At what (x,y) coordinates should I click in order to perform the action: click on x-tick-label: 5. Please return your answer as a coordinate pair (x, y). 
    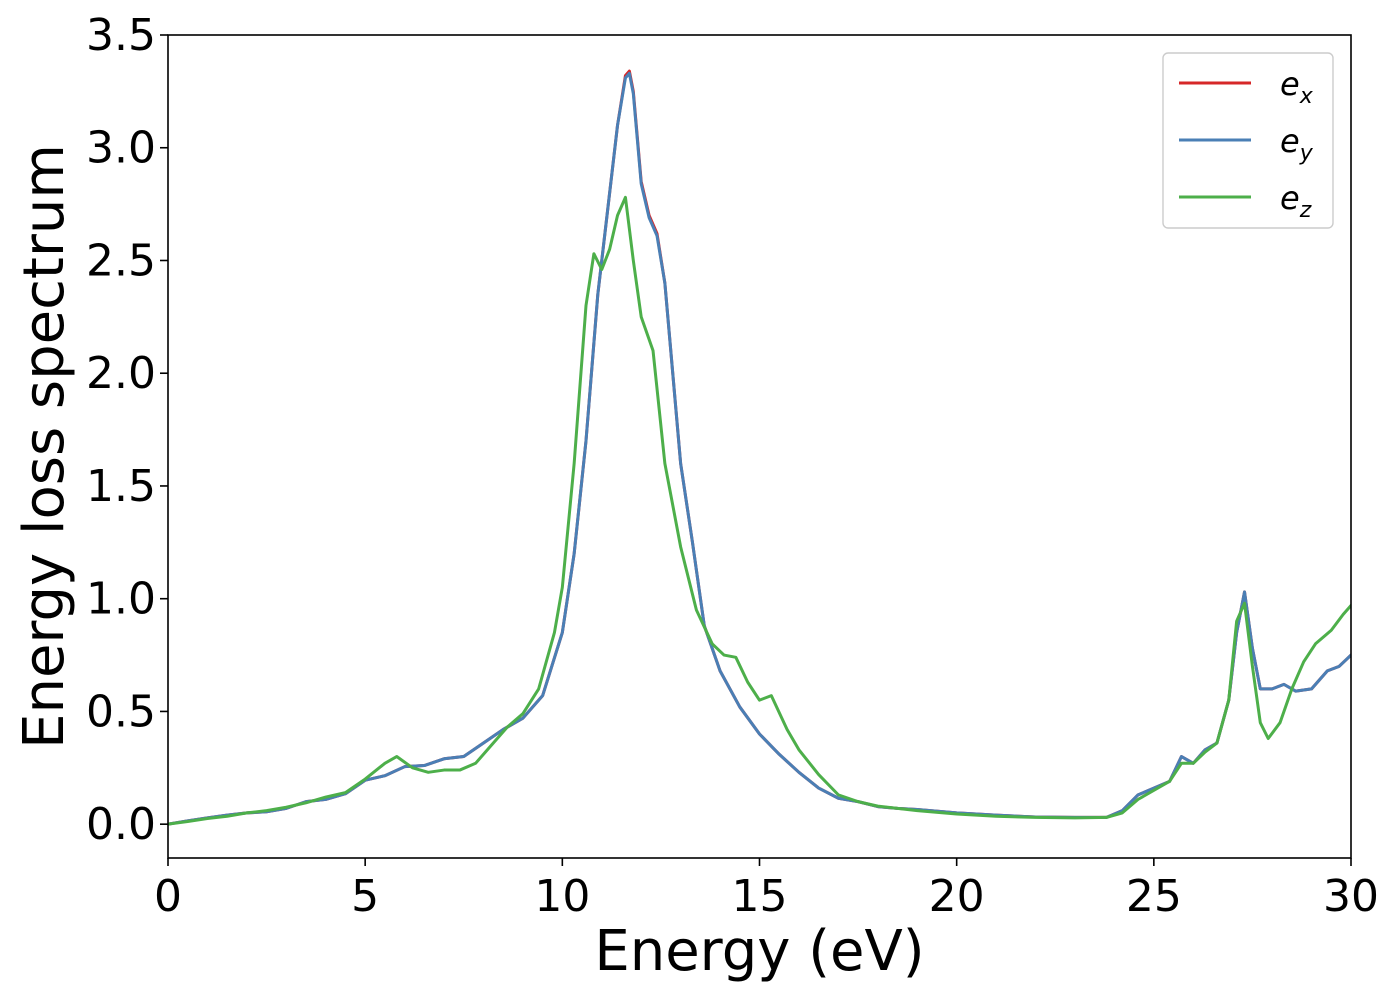
    Looking at the image, I should click on (365, 896).